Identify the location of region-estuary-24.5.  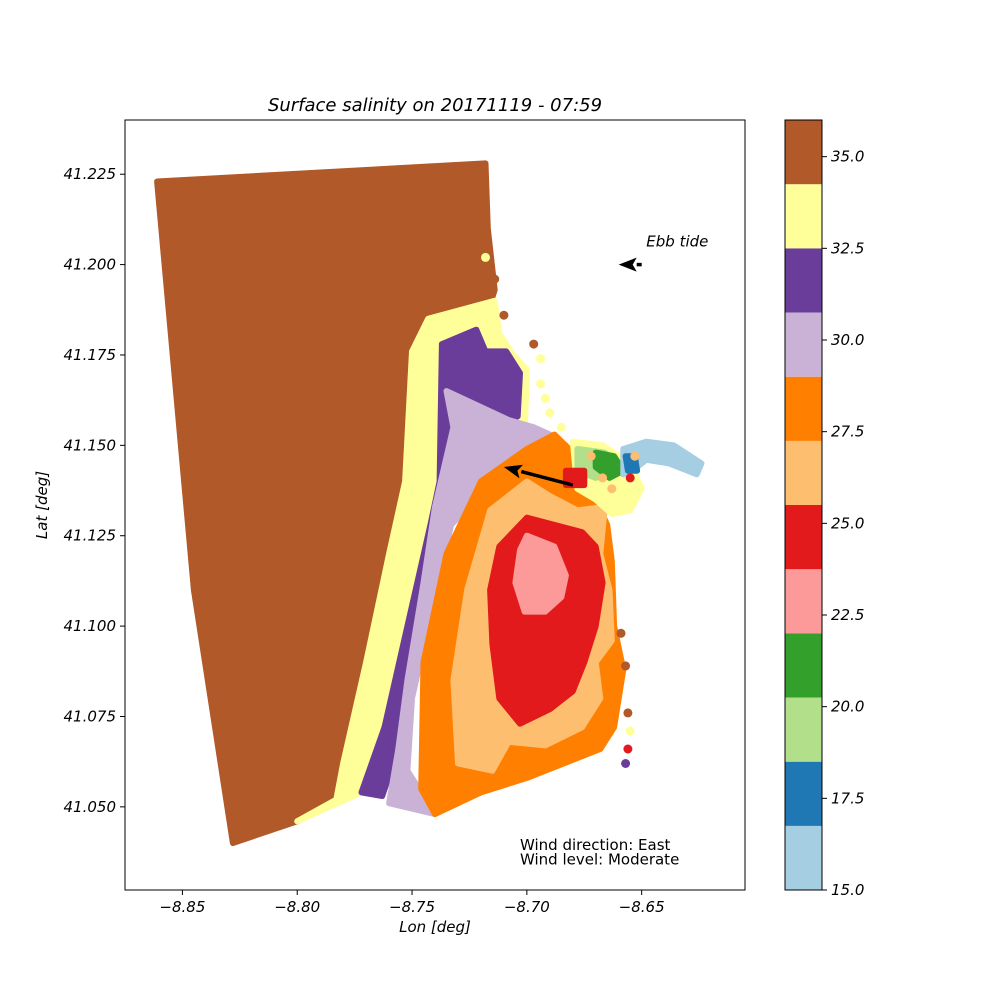
(575, 478).